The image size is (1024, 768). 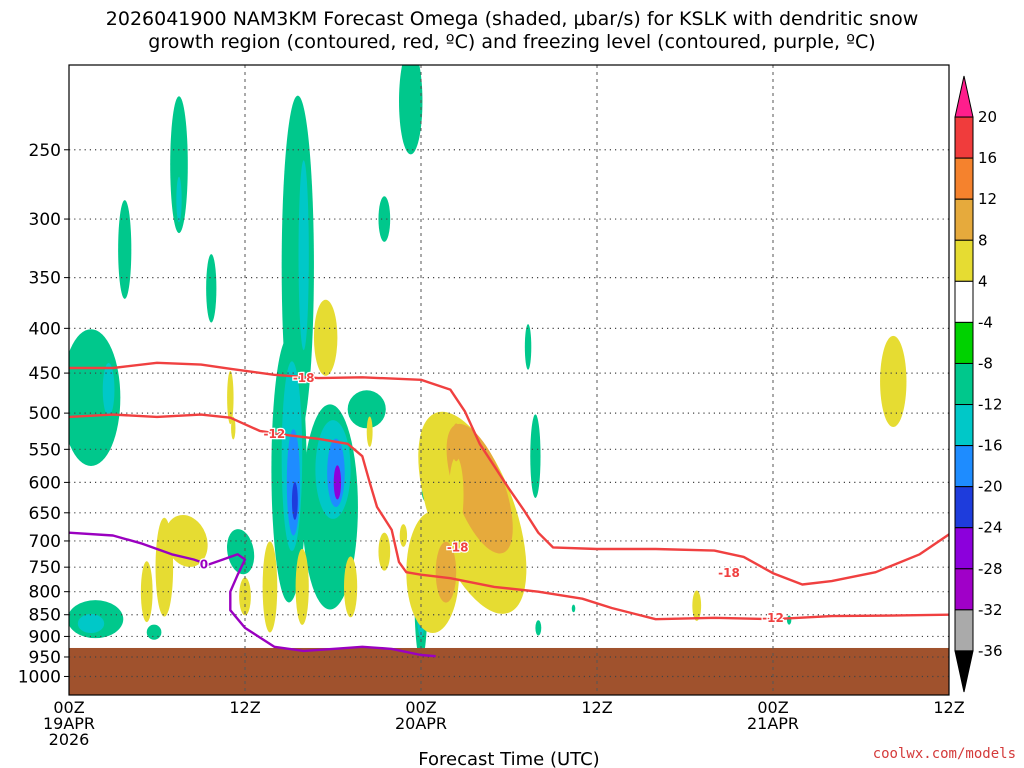 What do you see at coordinates (39, 677) in the screenshot?
I see `y-tick-label-1000: 1000` at bounding box center [39, 677].